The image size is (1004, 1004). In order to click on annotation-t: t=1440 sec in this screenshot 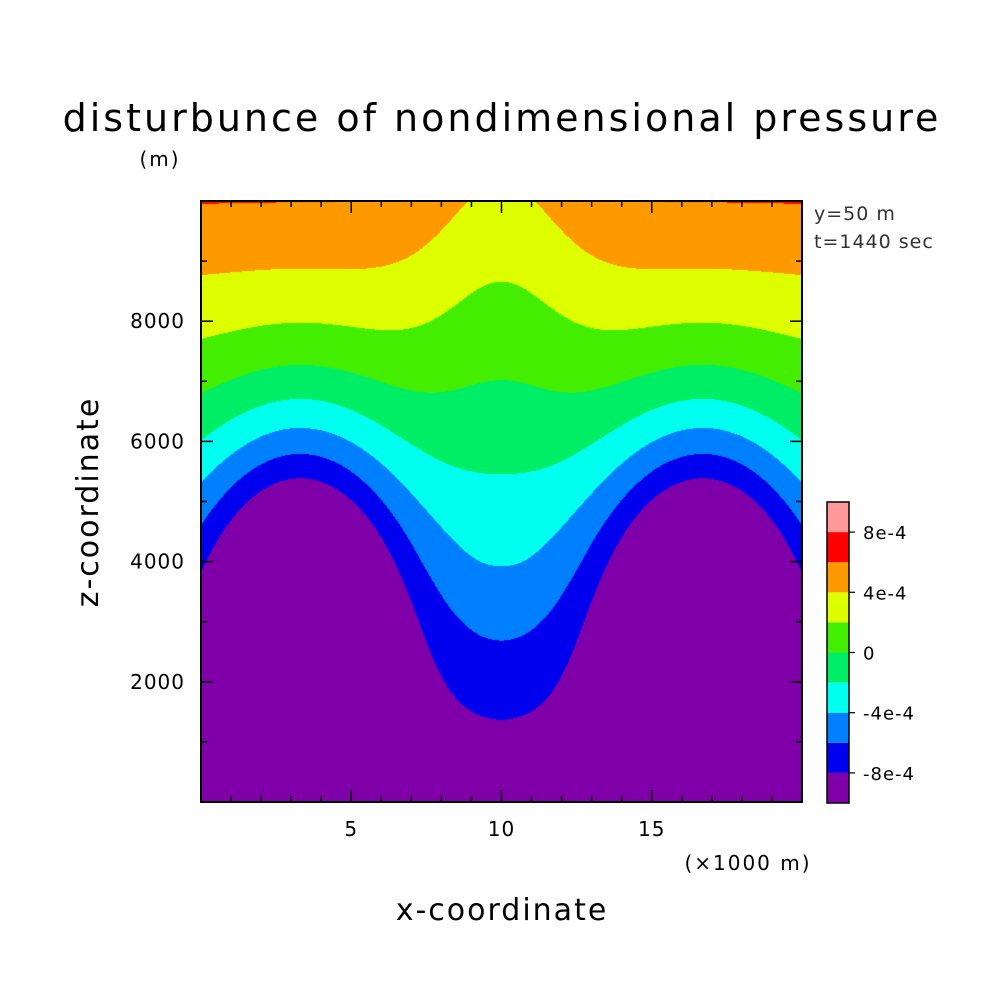, I will do `click(874, 242)`.